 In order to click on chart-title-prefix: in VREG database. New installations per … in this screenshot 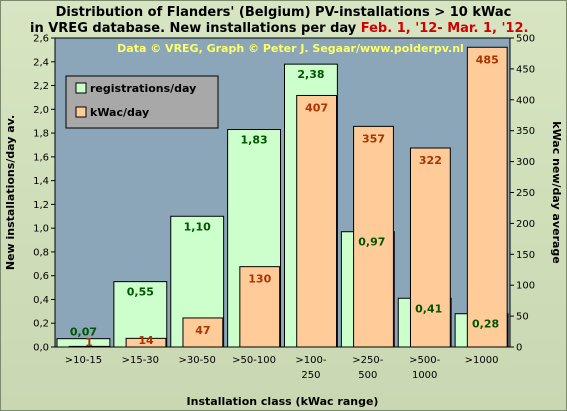, I will do `click(195, 28)`.